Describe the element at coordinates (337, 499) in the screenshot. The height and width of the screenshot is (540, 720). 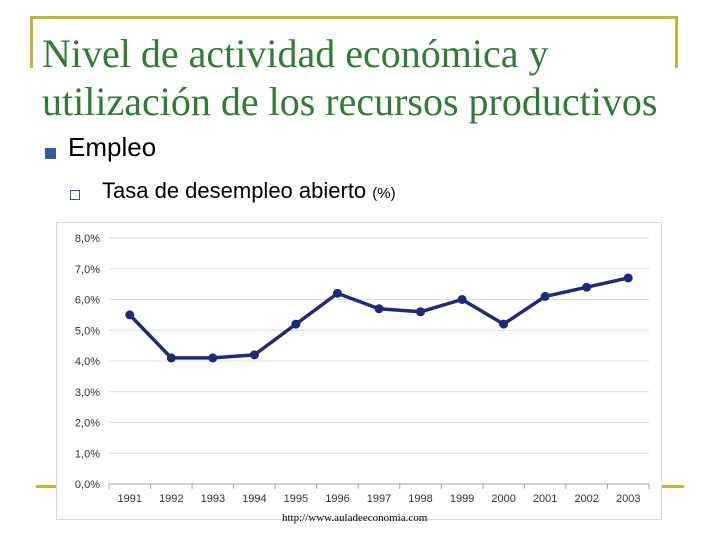
I see `x-tick-label: 1996` at that location.